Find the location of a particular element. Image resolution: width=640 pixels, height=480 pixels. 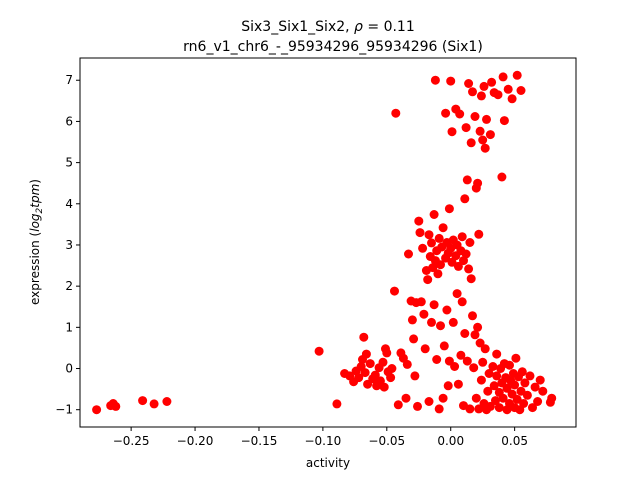

y-tick-label: 2 is located at coordinates (69, 286).